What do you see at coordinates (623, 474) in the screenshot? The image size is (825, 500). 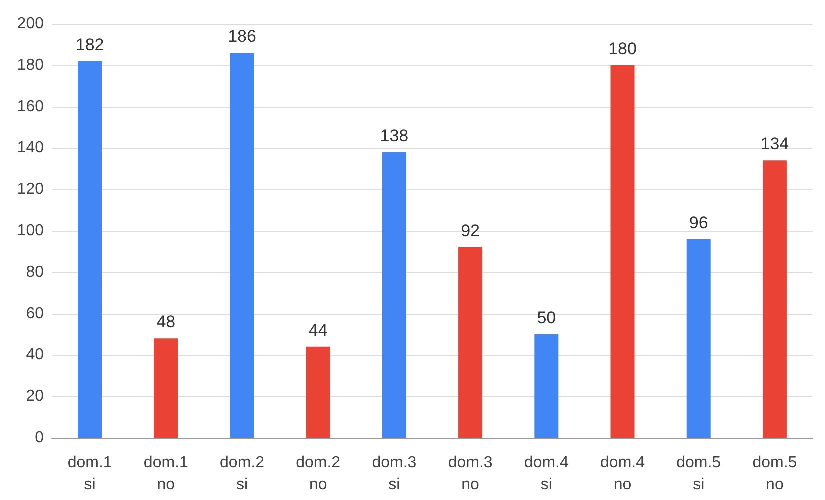 I see `x-tick-label: dom.4 no` at bounding box center [623, 474].